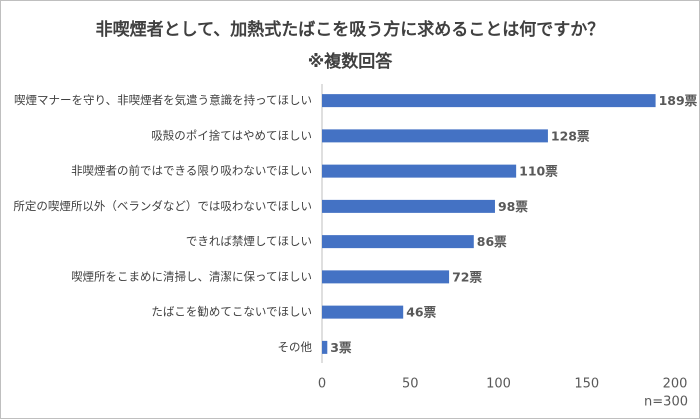 The width and height of the screenshot is (700, 419). I want to click on value-label: 86票, so click(492, 241).